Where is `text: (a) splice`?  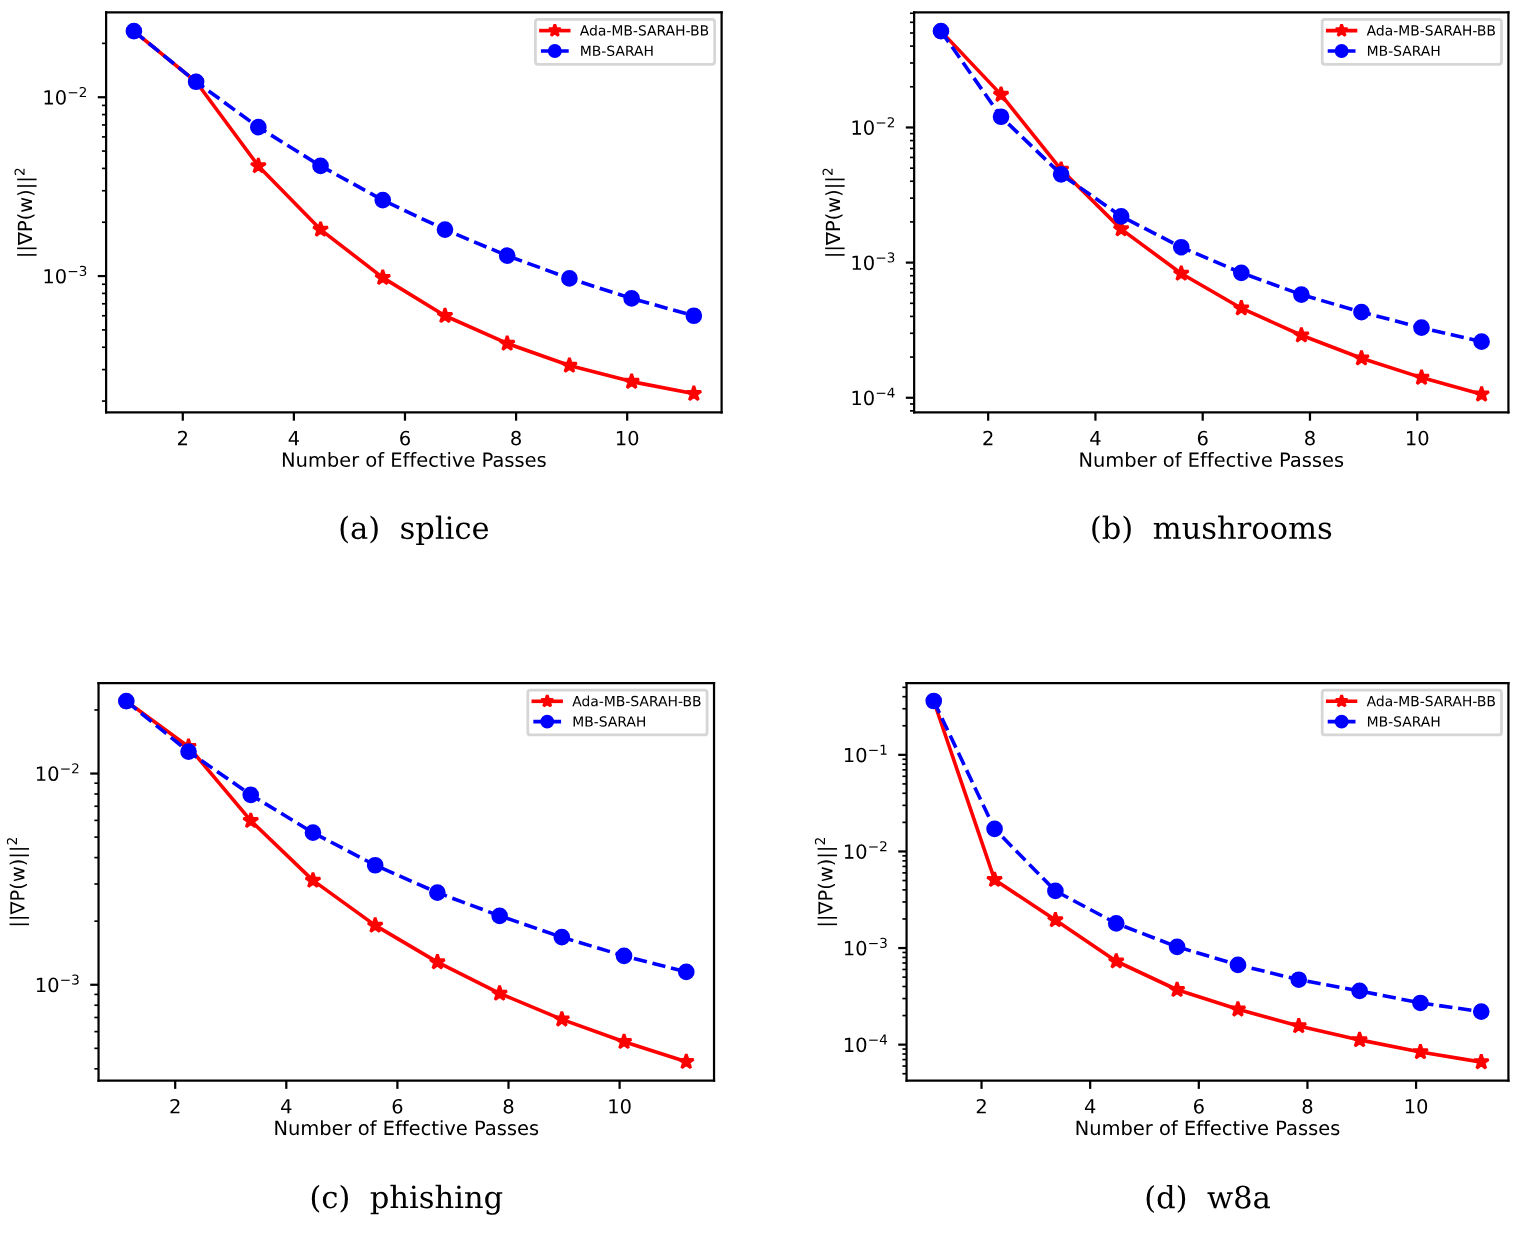 text: (a) splice is located at coordinates (414, 530).